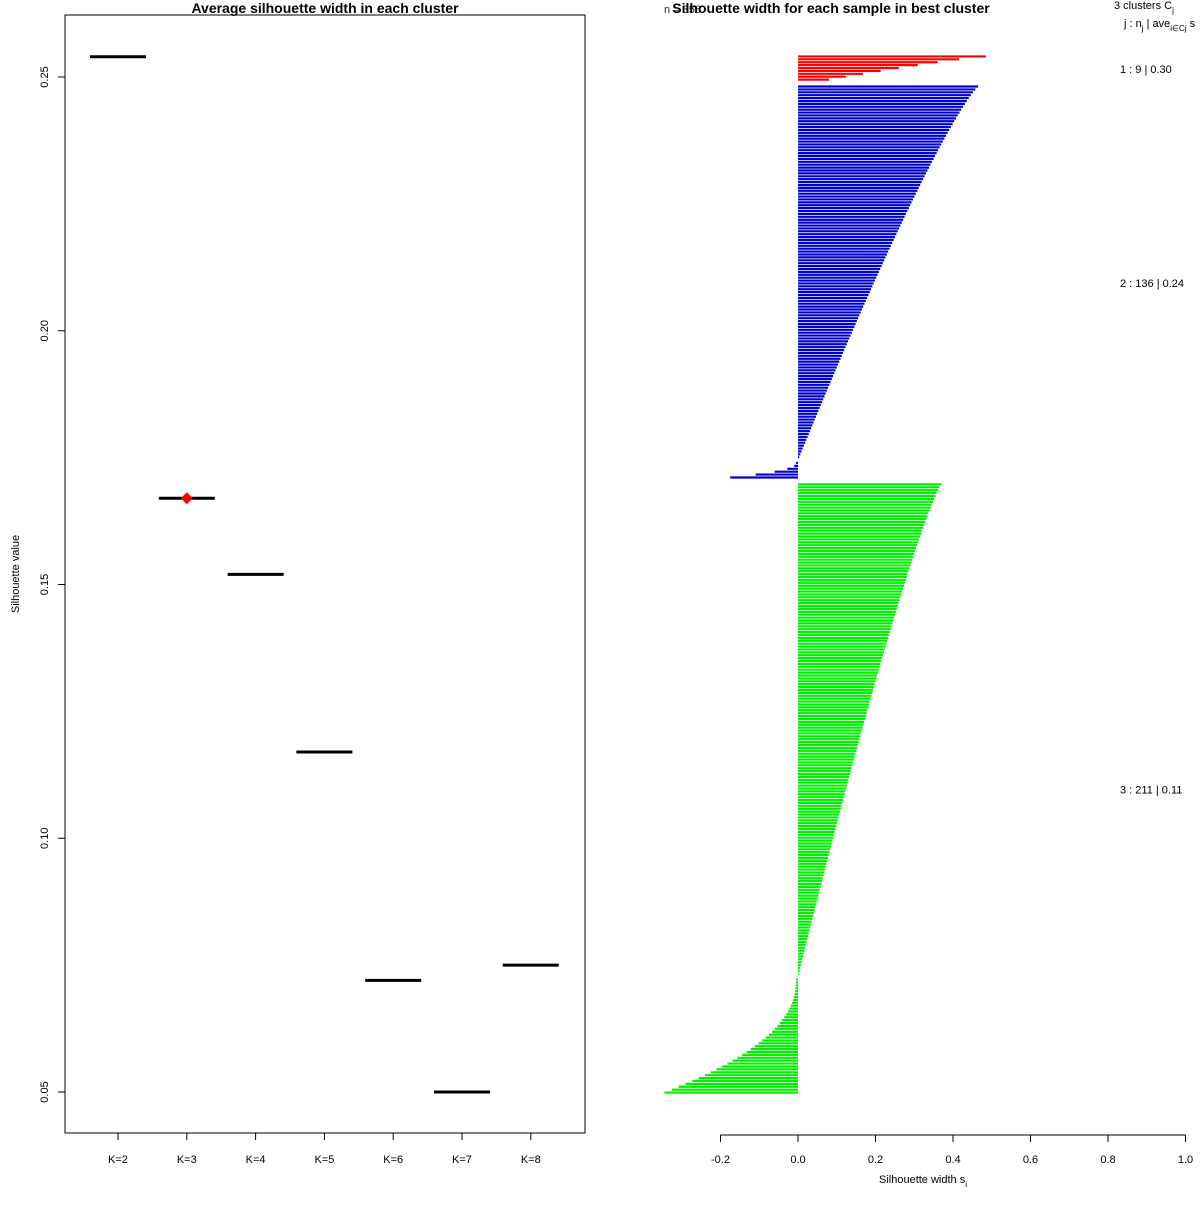 The height and width of the screenshot is (1205, 1200). I want to click on left-x-tick-label: K=7, so click(462, 1160).